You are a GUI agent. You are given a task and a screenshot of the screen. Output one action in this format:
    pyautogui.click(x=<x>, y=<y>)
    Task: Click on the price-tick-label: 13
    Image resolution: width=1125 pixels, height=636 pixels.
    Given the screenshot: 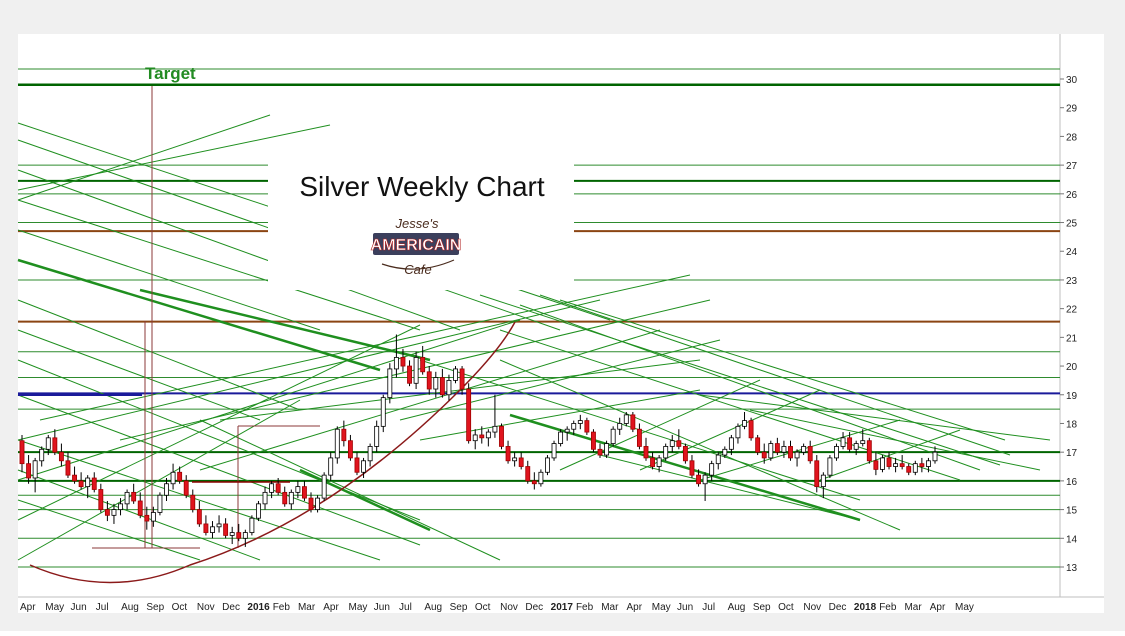 What is the action you would take?
    pyautogui.click(x=1072, y=568)
    